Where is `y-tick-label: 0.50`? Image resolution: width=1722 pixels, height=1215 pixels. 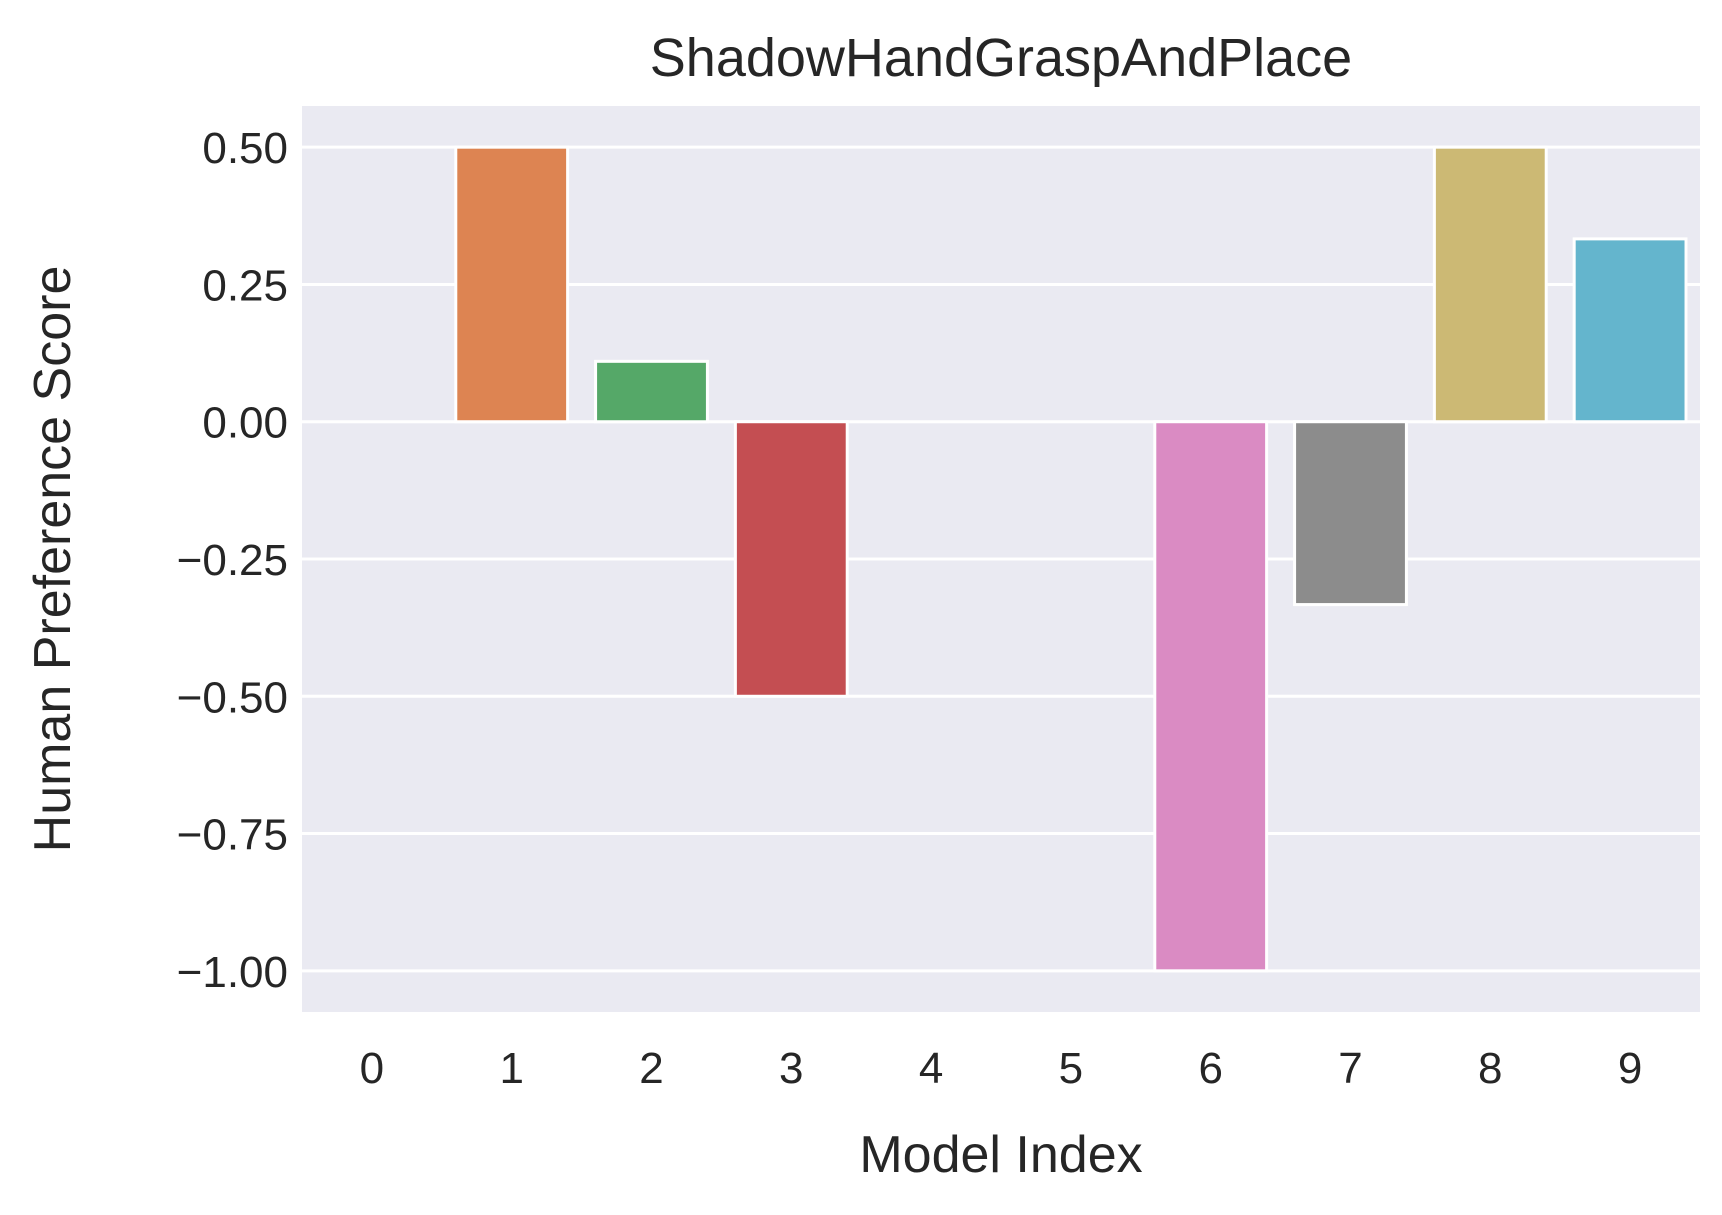 y-tick-label: 0.50 is located at coordinates (245, 148).